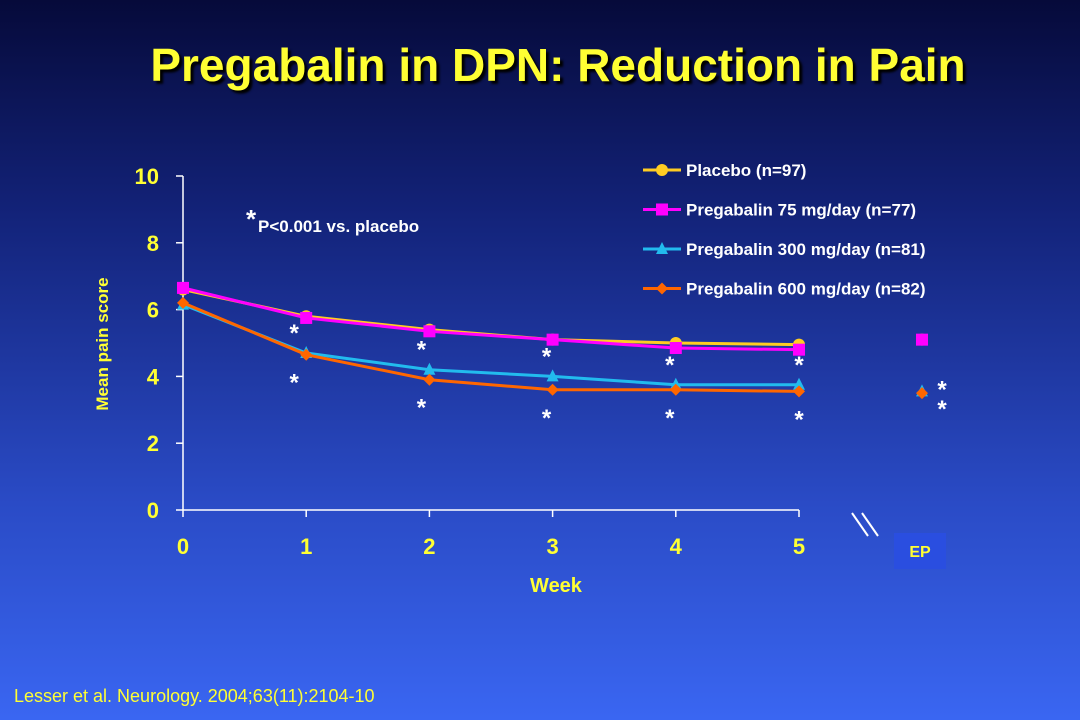 This screenshot has height=720, width=1080. I want to click on x-tick-label: 2, so click(429, 546).